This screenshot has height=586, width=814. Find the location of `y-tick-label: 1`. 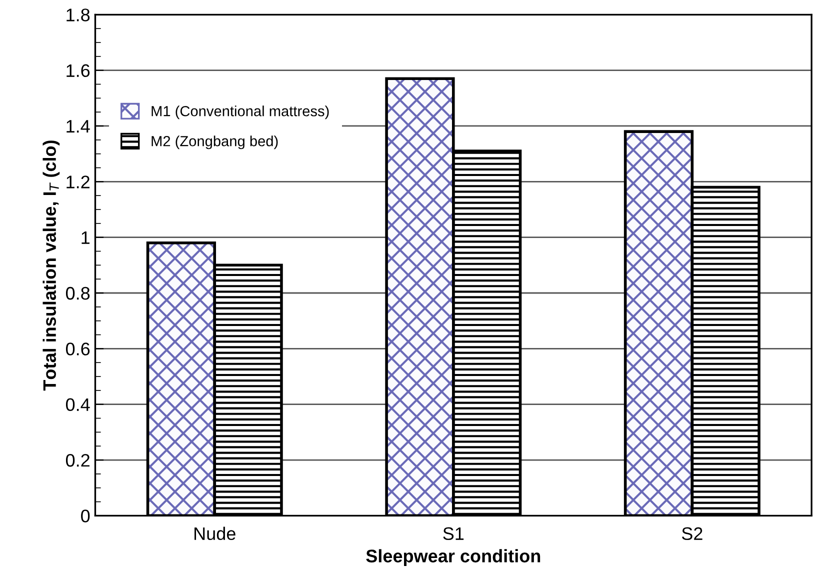

y-tick-label: 1 is located at coordinates (86, 237).